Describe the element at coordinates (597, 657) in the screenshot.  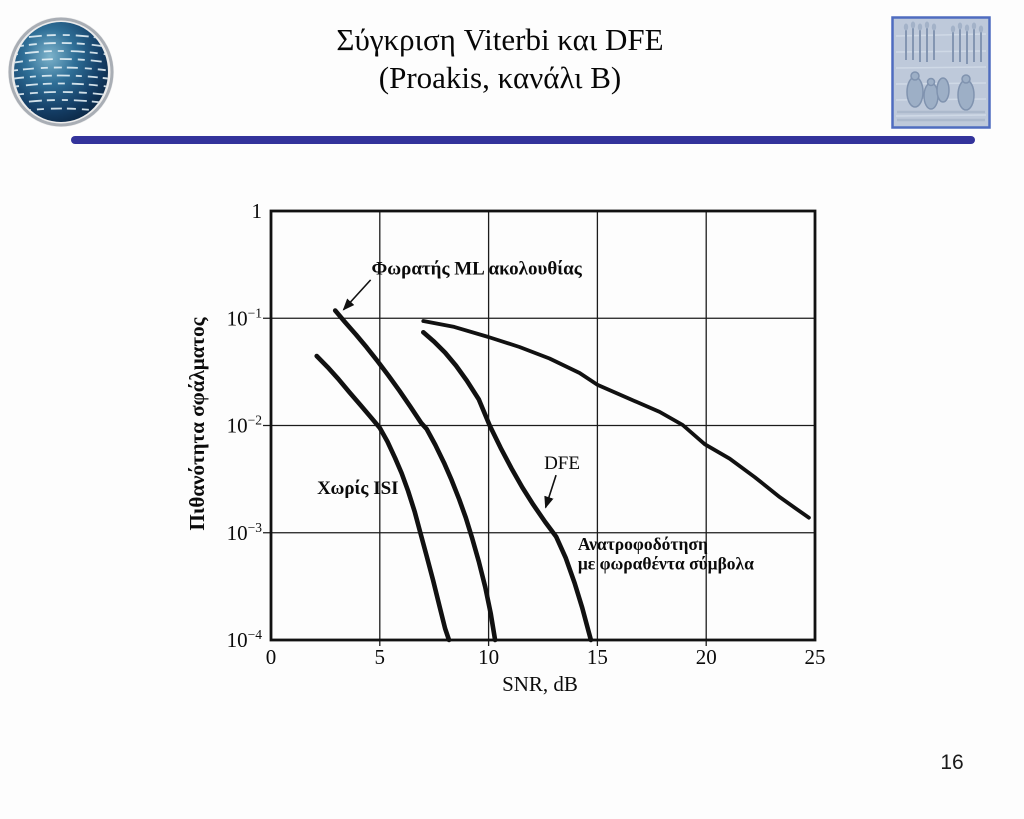
I see `x-tick-label-15: 15` at that location.